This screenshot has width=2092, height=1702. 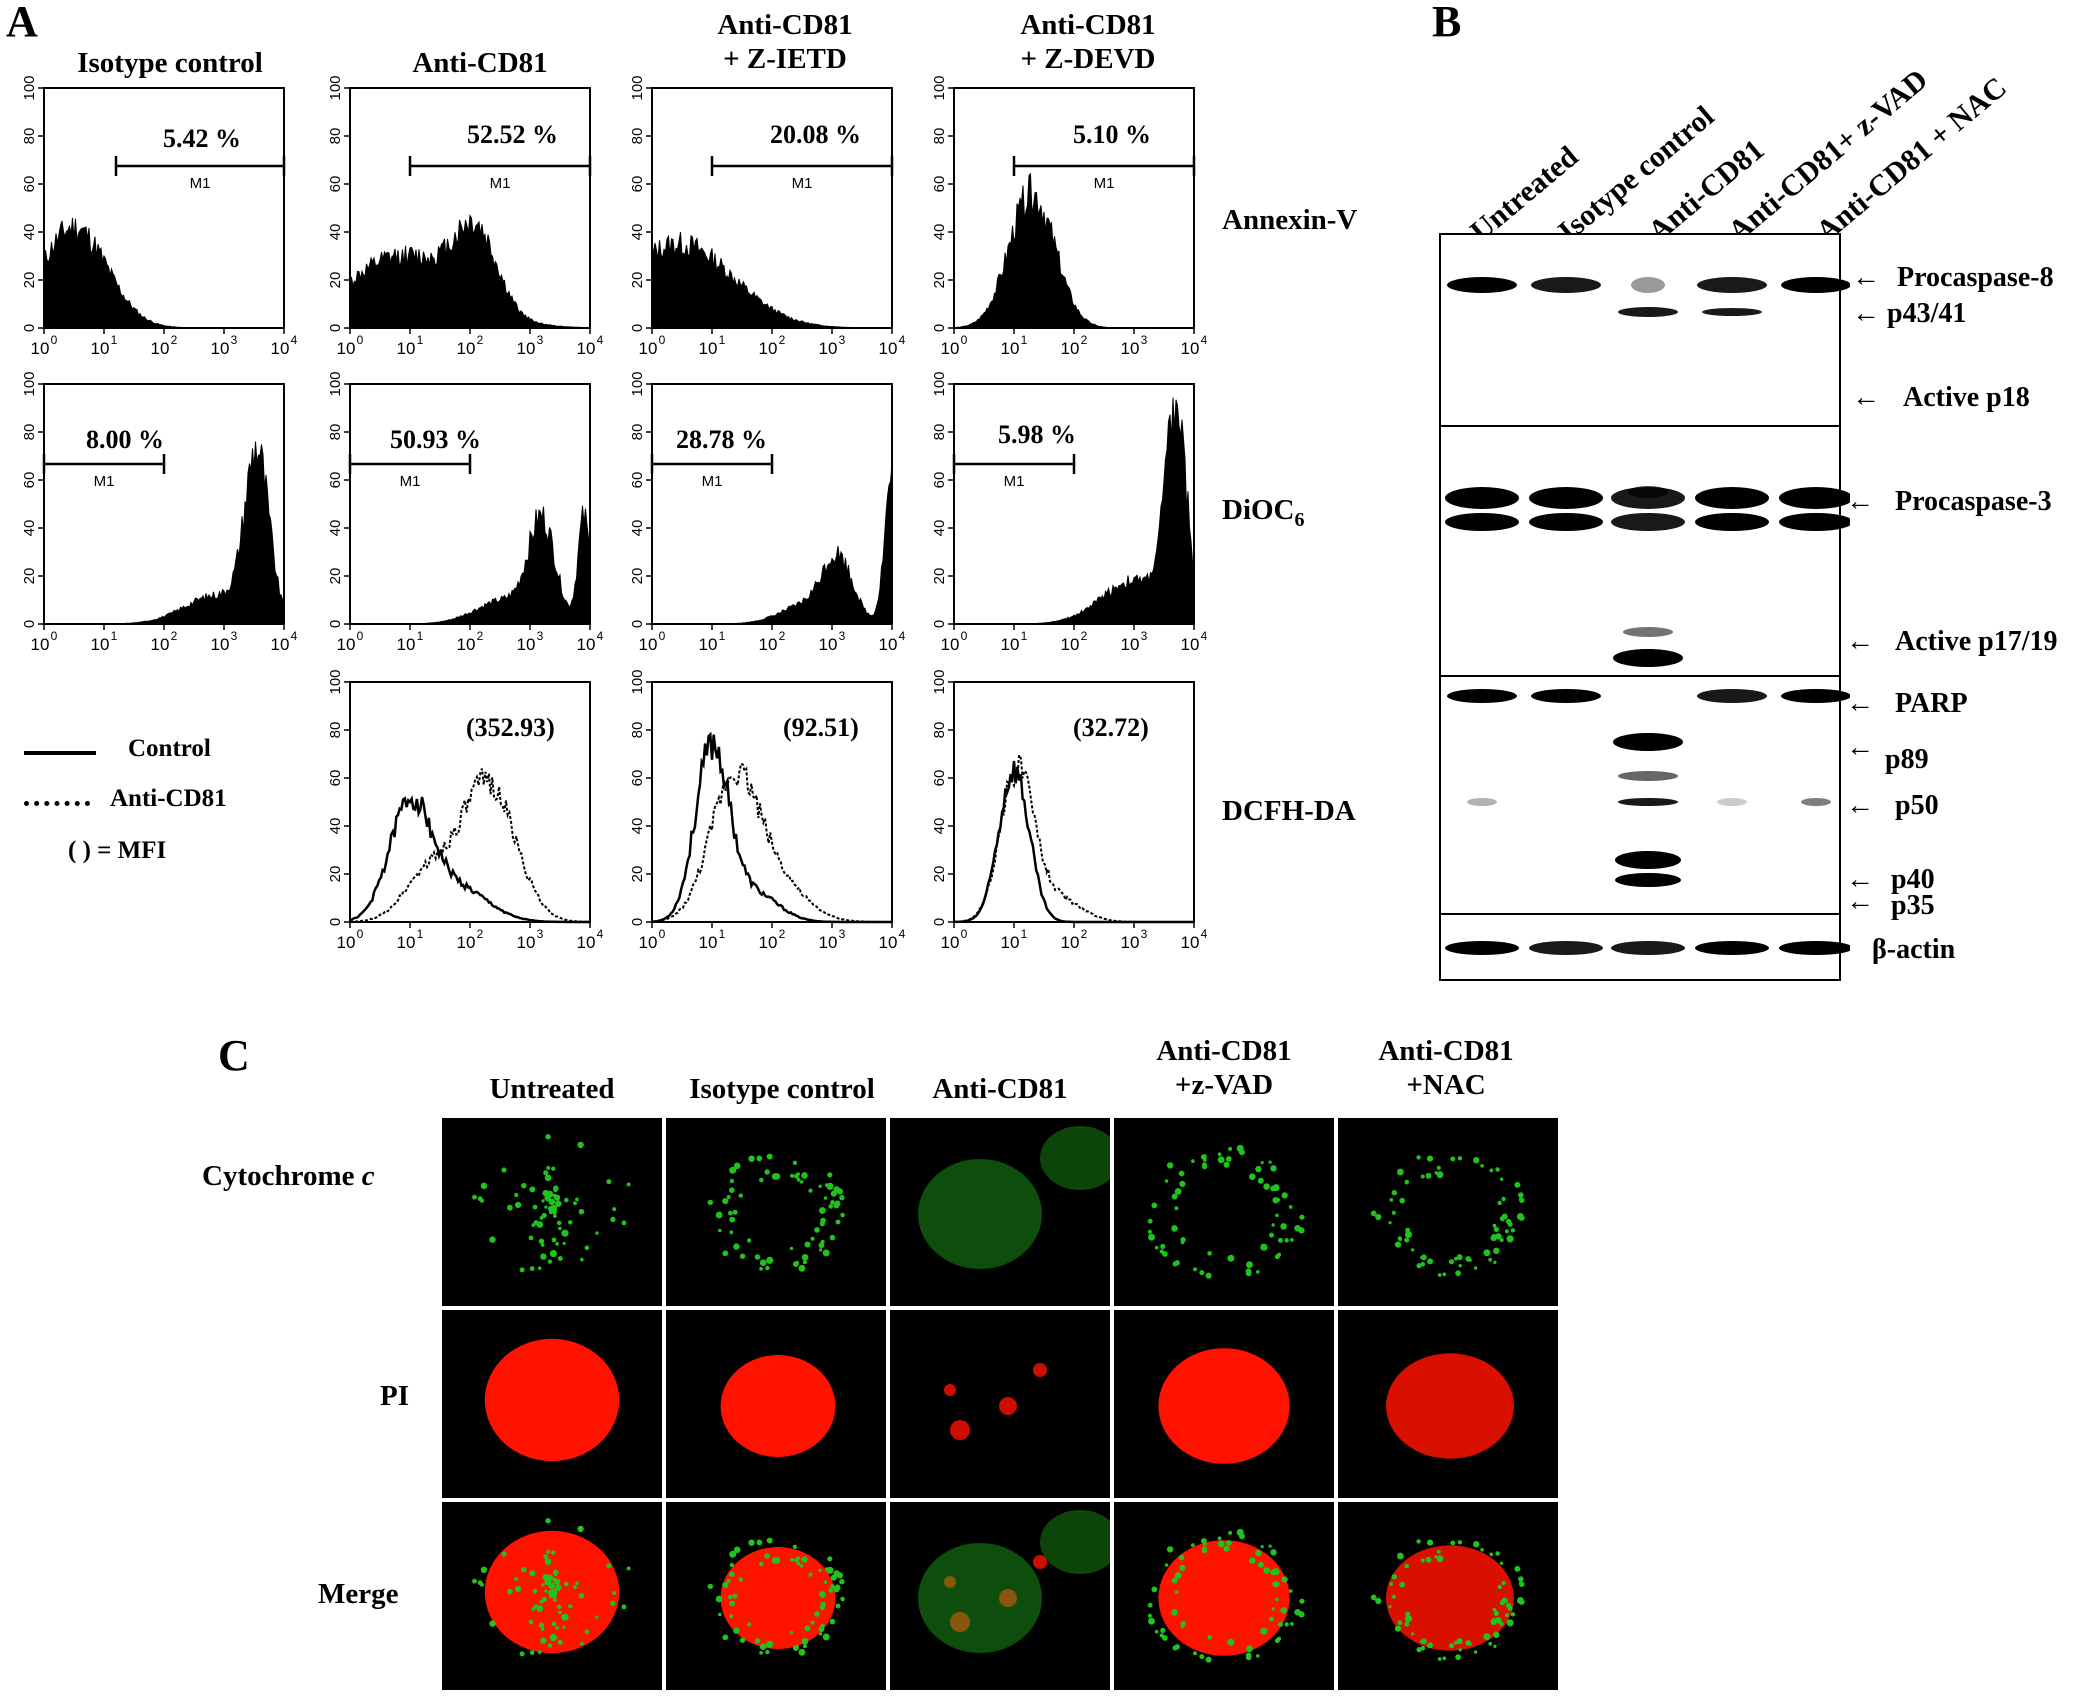 I want to click on nucleus, so click(x=1224, y=1598).